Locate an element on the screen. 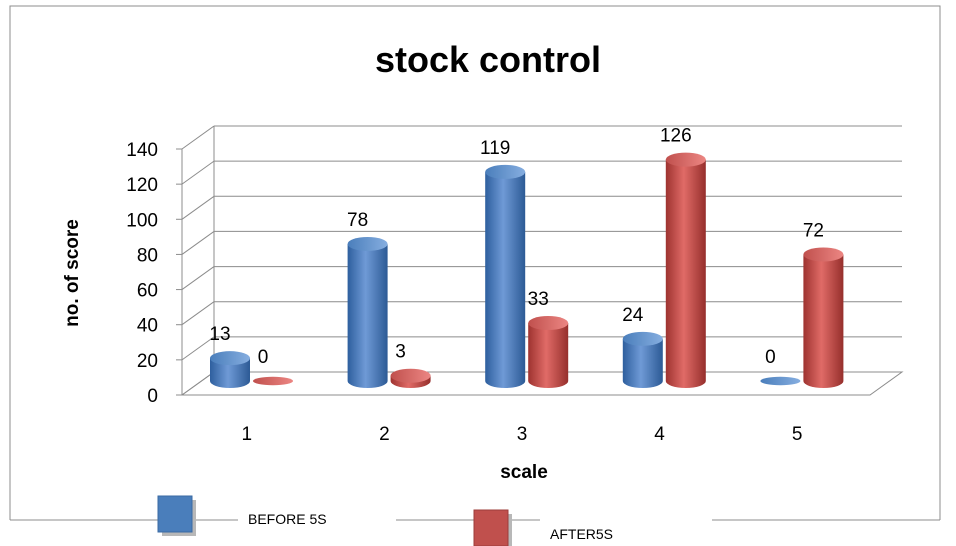  x-tick-label: 3 is located at coordinates (522, 434).